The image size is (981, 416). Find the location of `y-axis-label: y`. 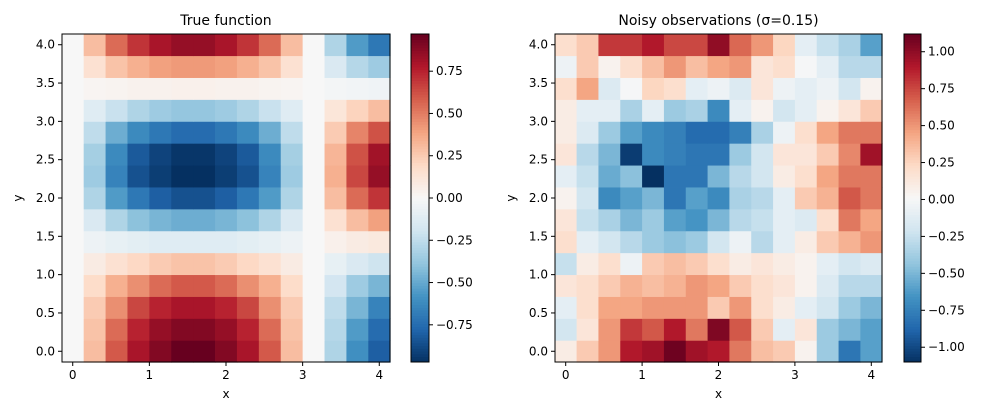

y-axis-label: y is located at coordinates (511, 197).